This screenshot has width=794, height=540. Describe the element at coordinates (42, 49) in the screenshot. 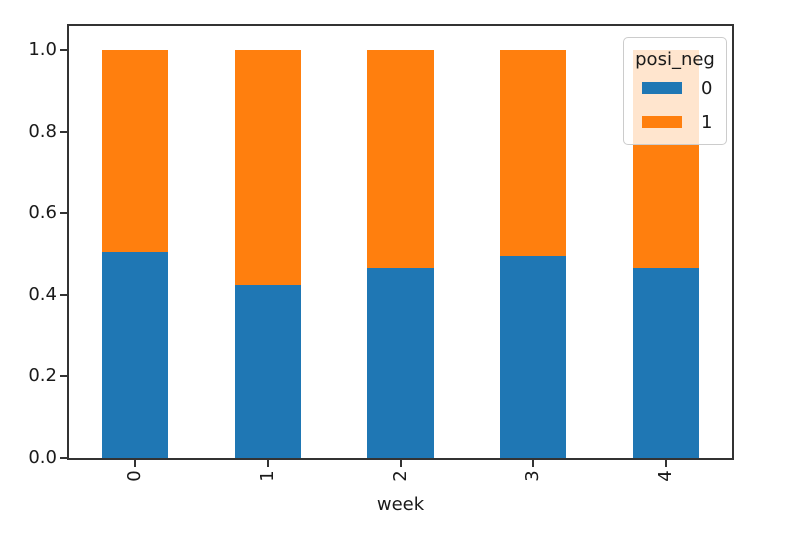

I see `y-tick-label: 1.0` at that location.